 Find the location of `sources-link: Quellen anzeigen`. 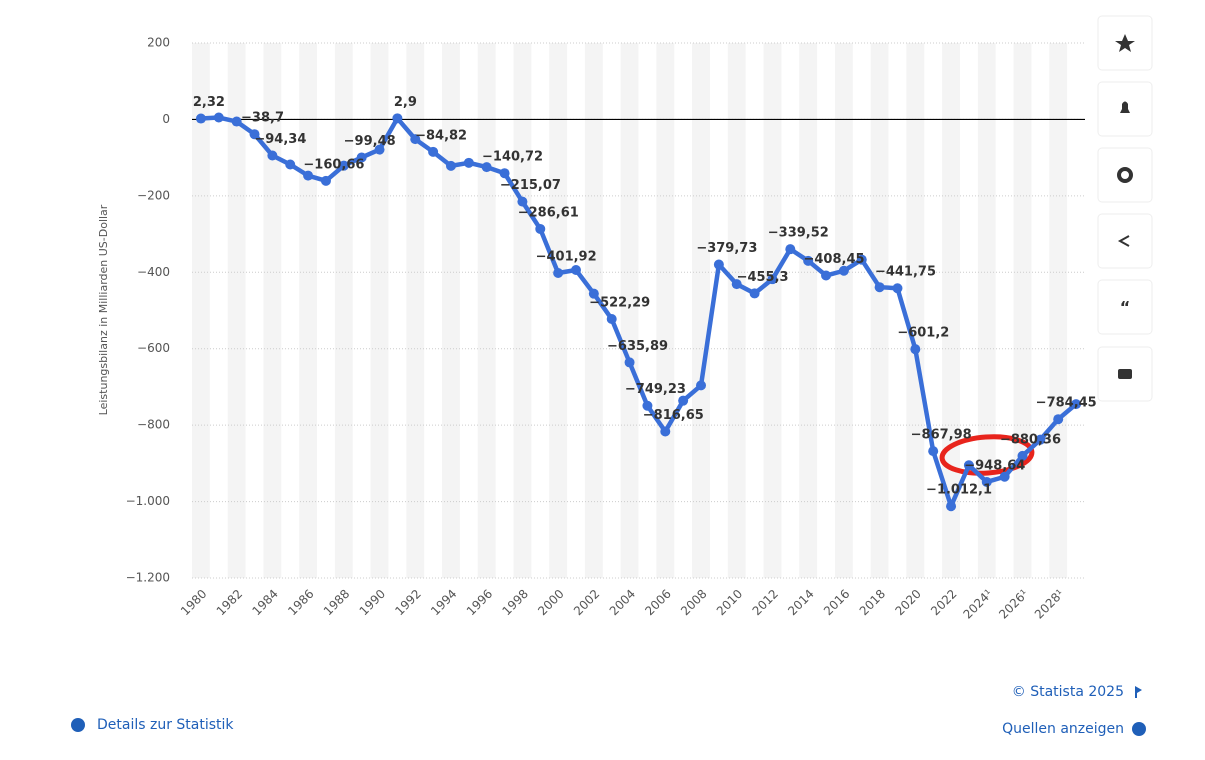

sources-link: Quellen anzeigen is located at coordinates (1063, 729).